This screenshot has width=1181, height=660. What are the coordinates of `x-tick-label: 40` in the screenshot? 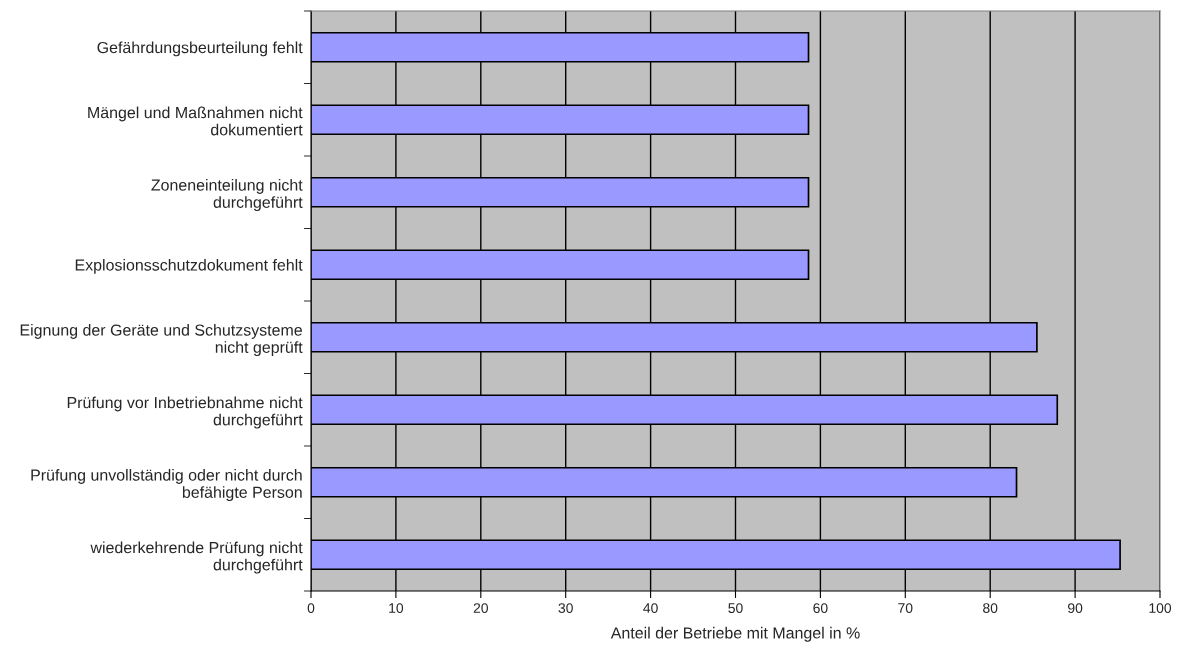 It's located at (650, 608).